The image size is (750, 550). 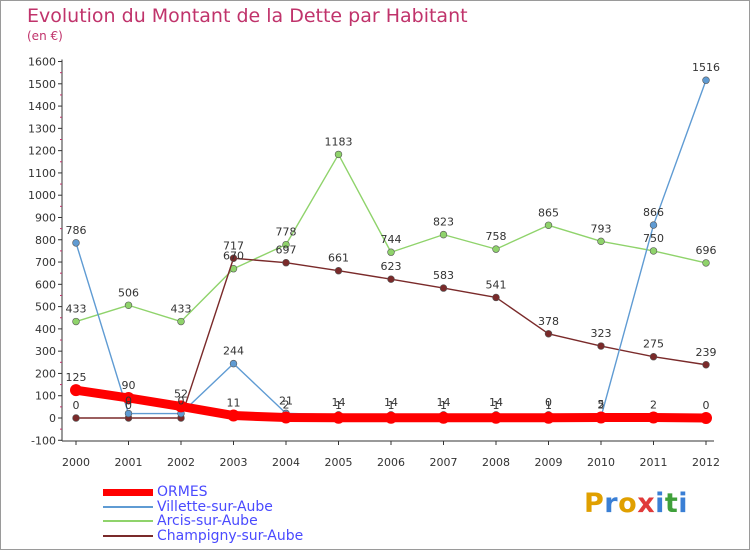 What do you see at coordinates (628, 503) in the screenshot?
I see `logo-letter: o` at bounding box center [628, 503].